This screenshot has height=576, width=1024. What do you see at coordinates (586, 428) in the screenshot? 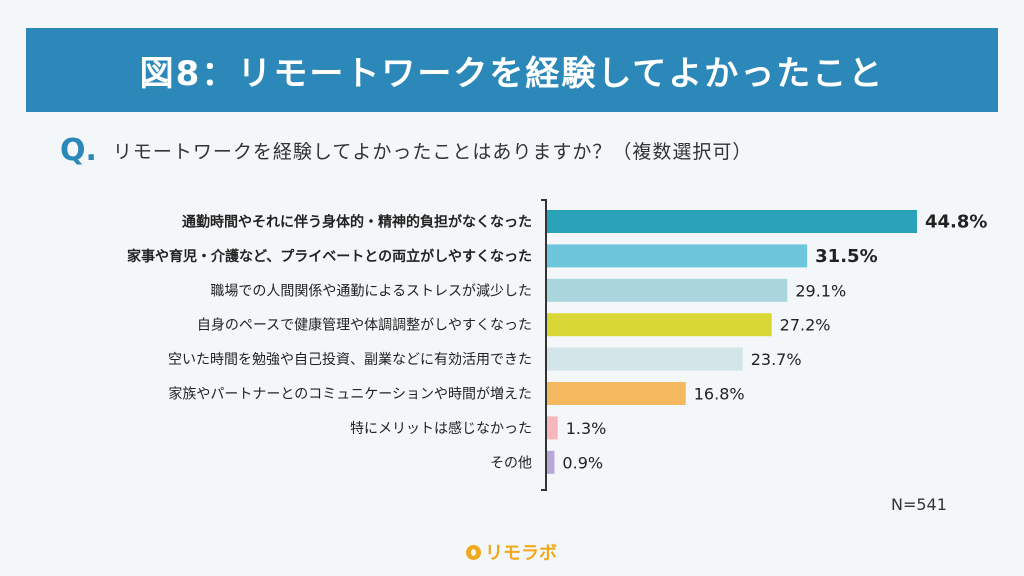
I see `value-label: 1.3%` at bounding box center [586, 428].